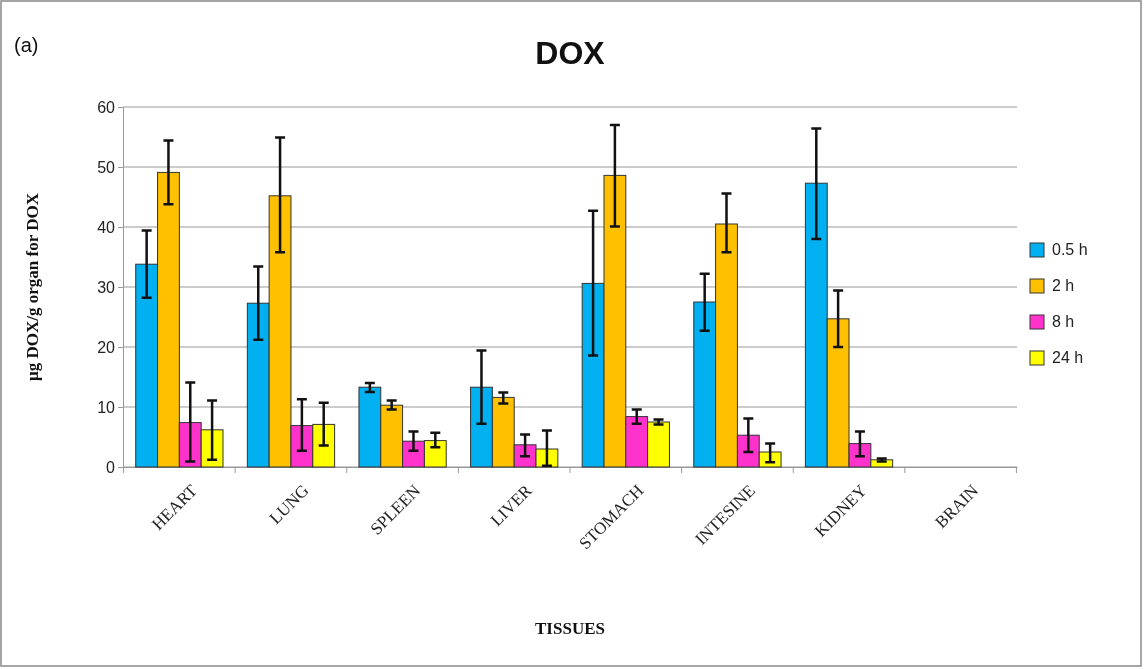 The height and width of the screenshot is (669, 1144). Describe the element at coordinates (570, 53) in the screenshot. I see `chart-title: DOX` at that location.